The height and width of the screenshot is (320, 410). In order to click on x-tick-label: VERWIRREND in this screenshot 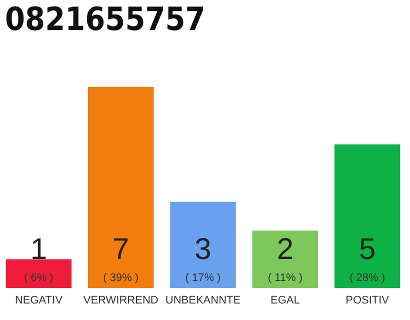, I will do `click(120, 300)`.